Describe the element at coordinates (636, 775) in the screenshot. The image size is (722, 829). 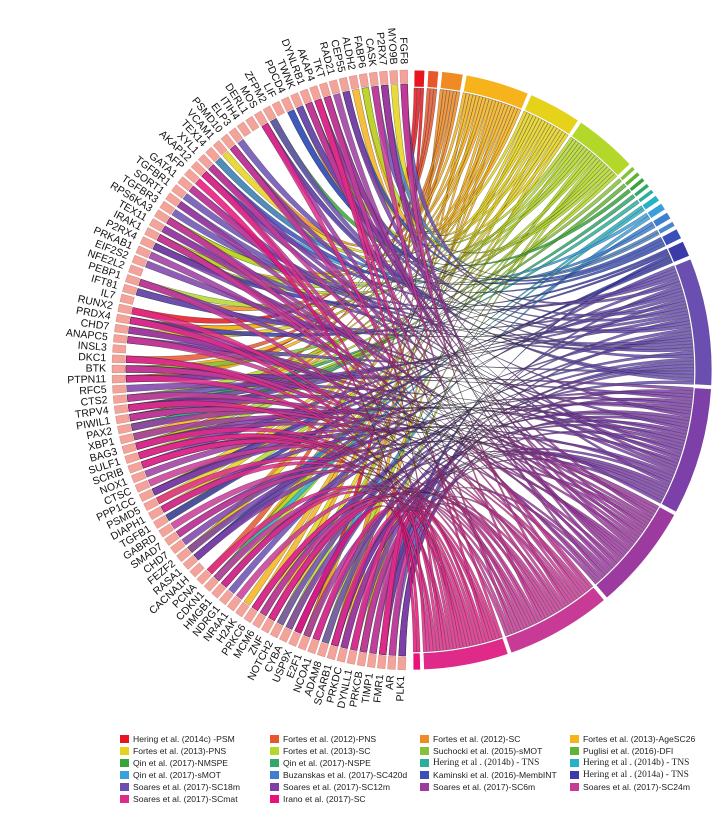
I see `legend-label: Hering et al . (2014a) - TNS` at that location.